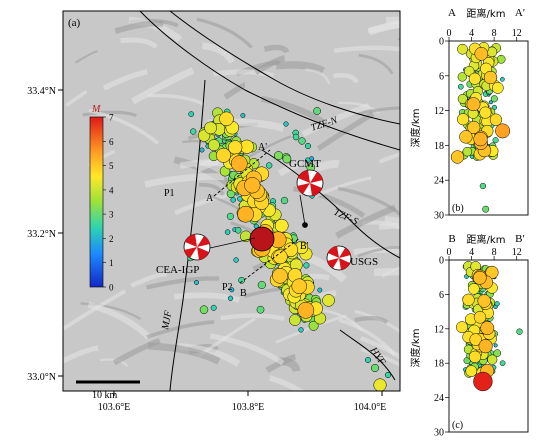  What do you see at coordinates (284, 68) in the screenshot?
I see `fault-tzf-north-branch` at bounding box center [284, 68].